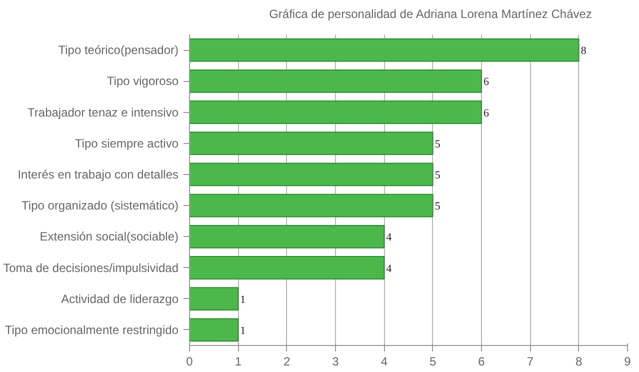  What do you see at coordinates (190, 361) in the screenshot?
I see `x-tick-label: 0` at bounding box center [190, 361].